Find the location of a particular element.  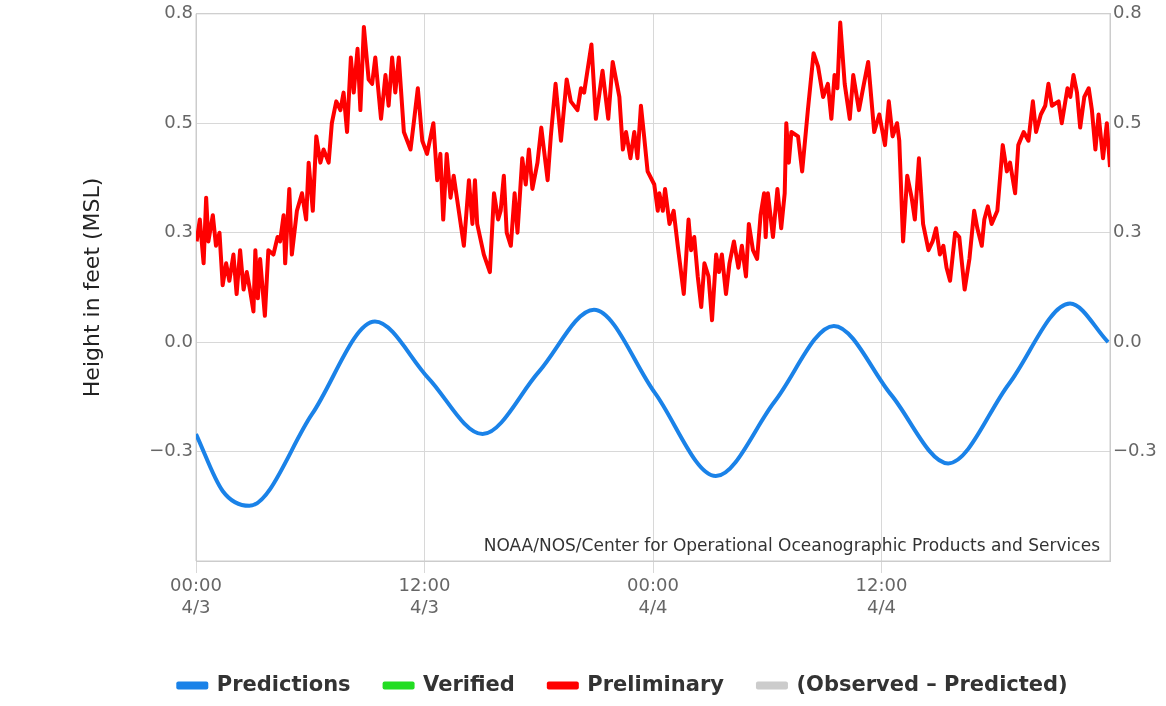

legend-label: Predictions is located at coordinates (283, 683).